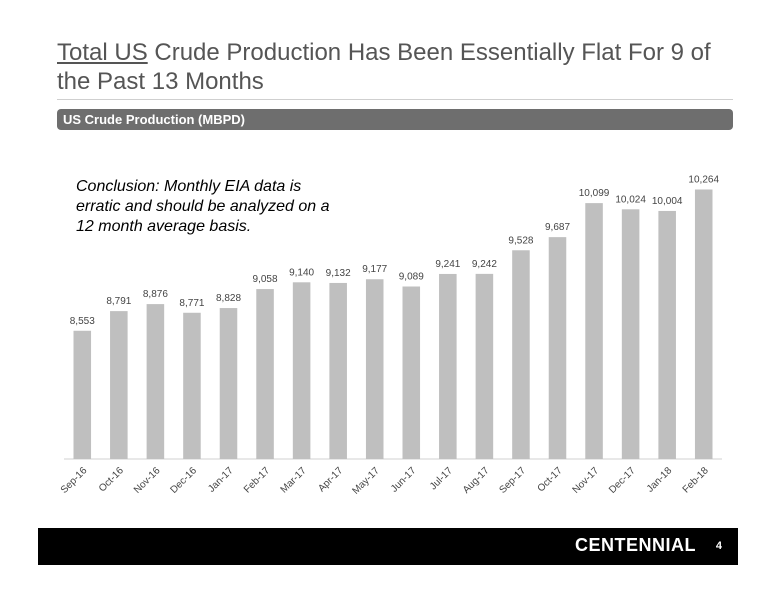  What do you see at coordinates (520, 240) in the screenshot?
I see `data-label: 9,528` at bounding box center [520, 240].